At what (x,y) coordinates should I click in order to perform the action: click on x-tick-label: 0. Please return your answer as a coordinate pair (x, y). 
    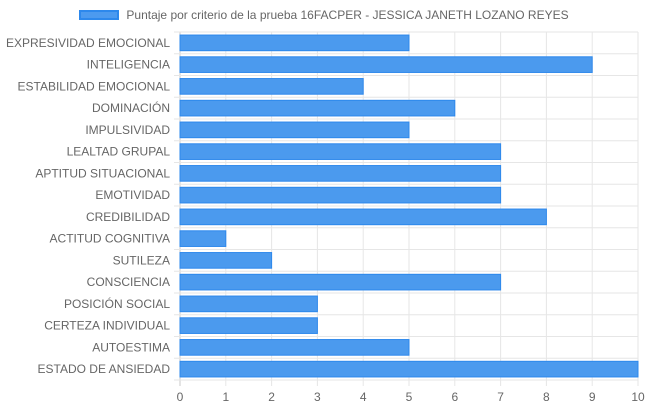
    Looking at the image, I should click on (180, 397).